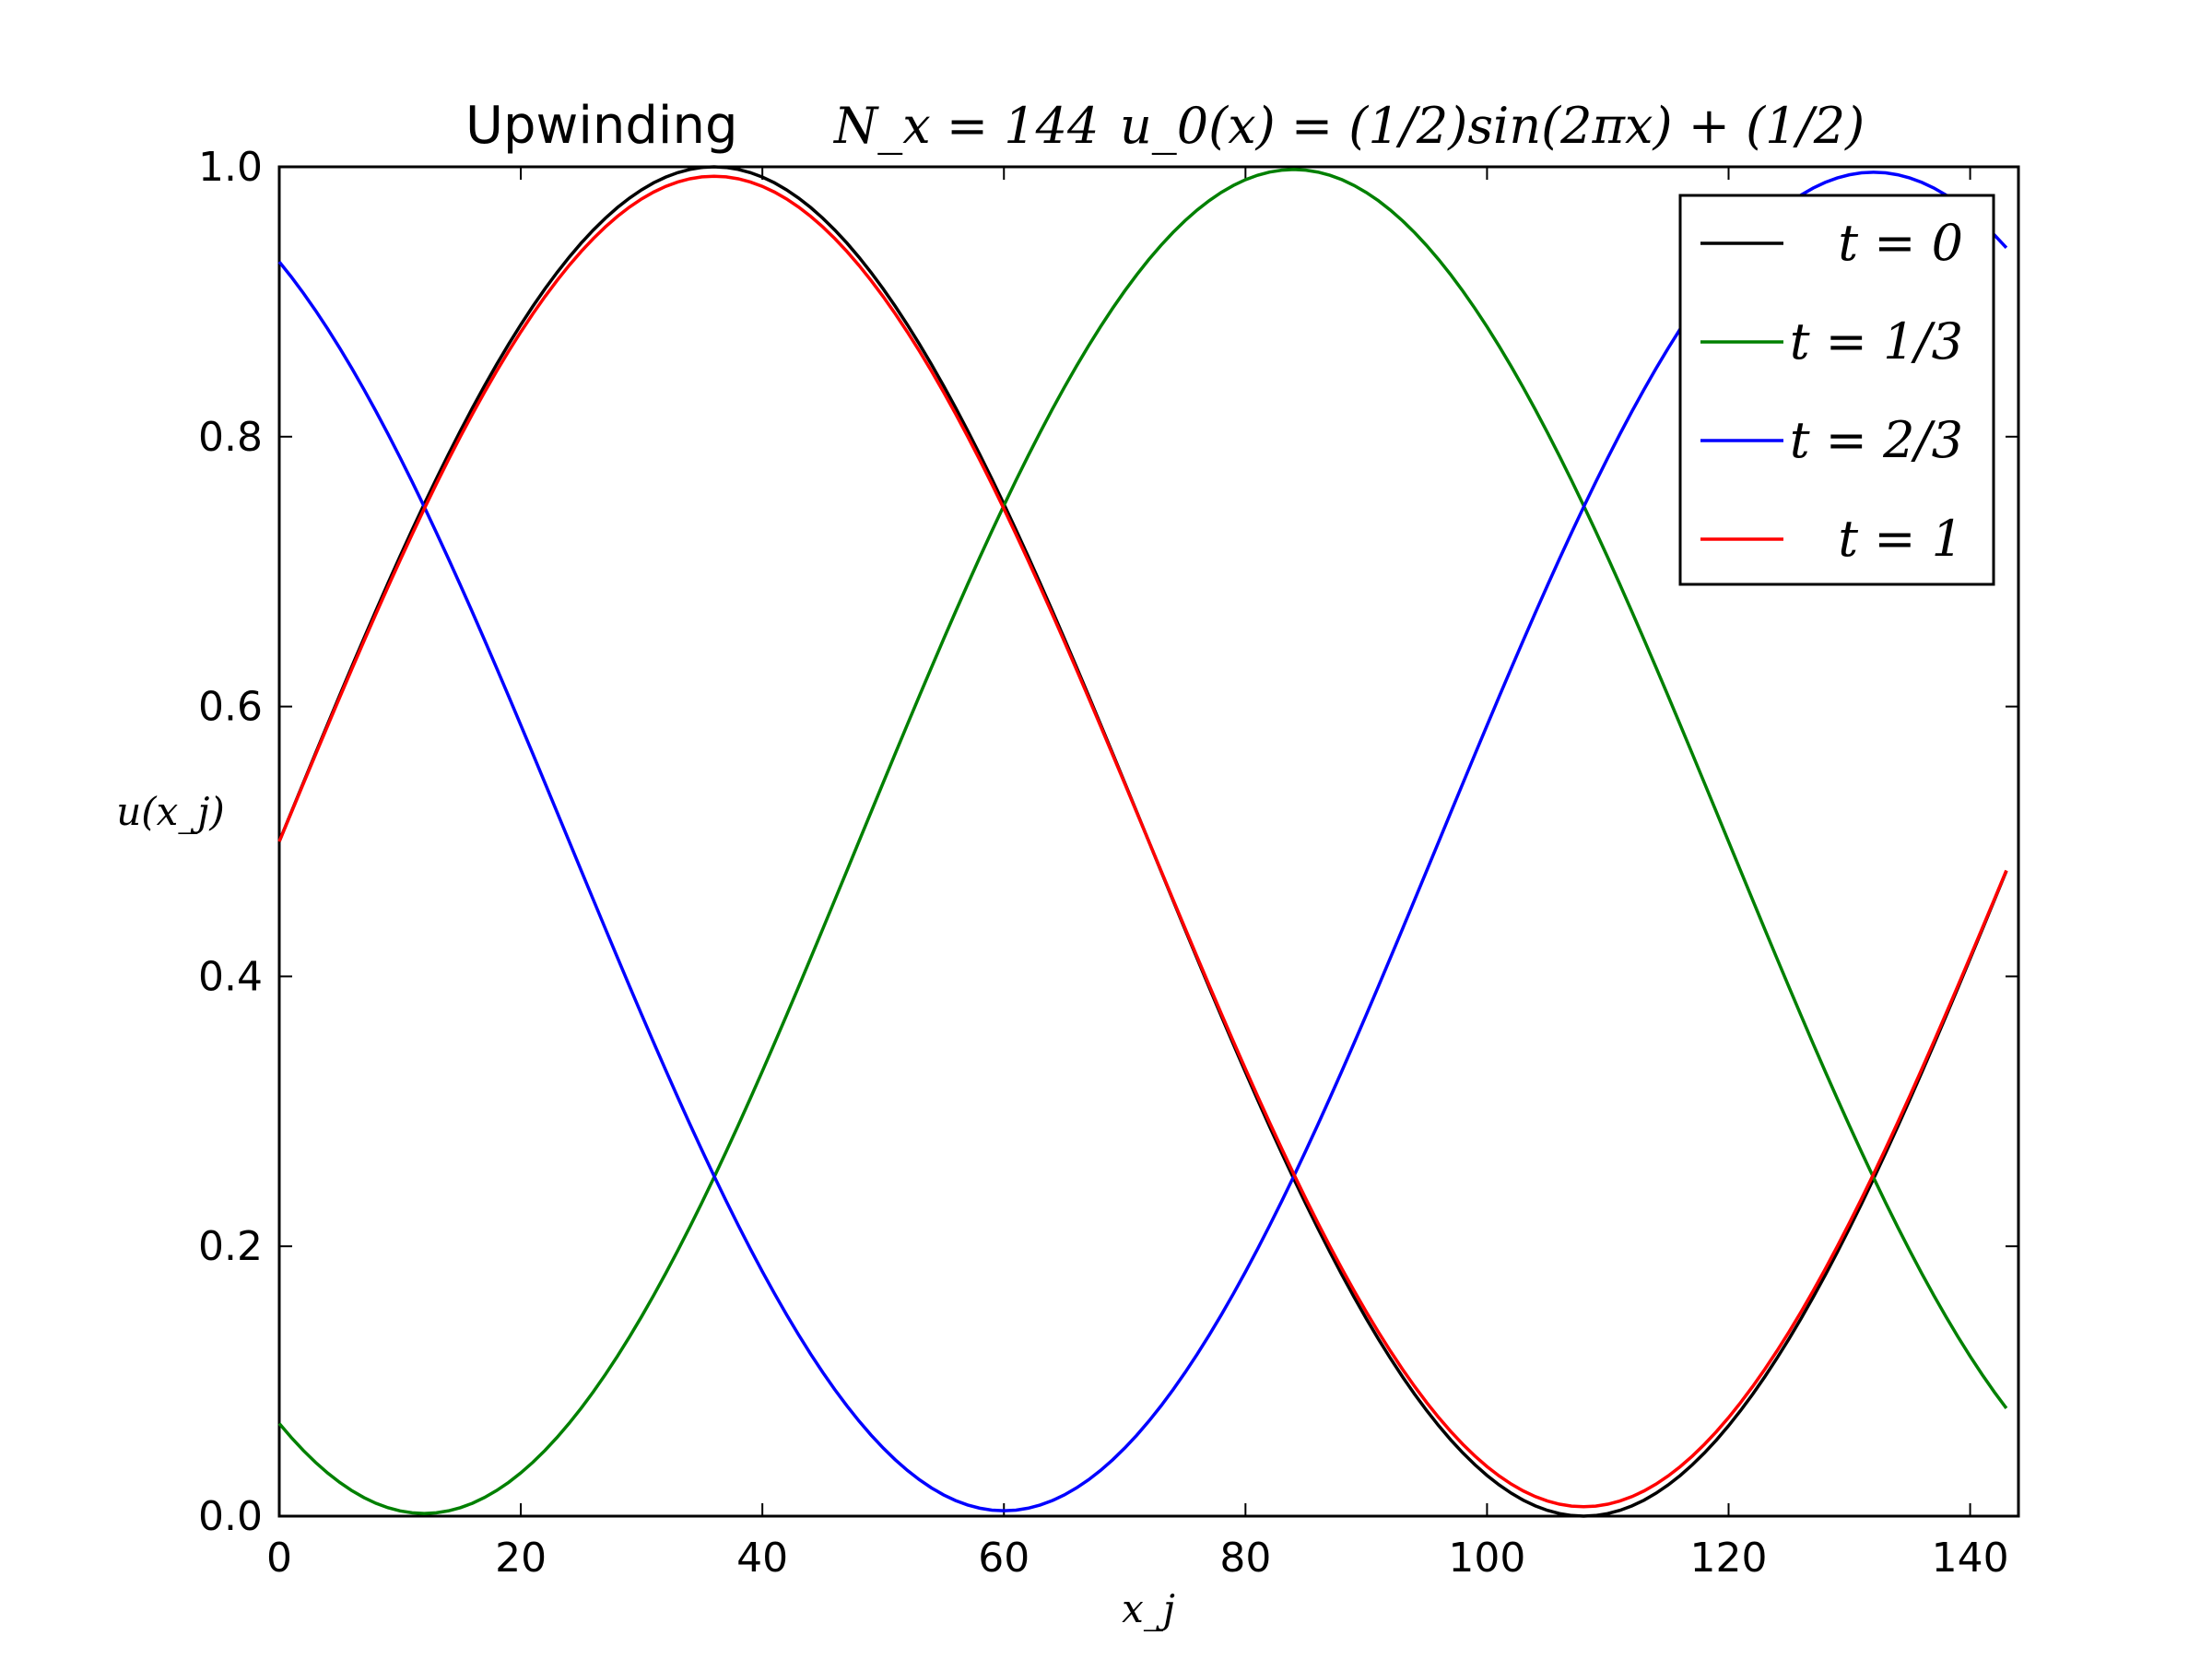  Describe the element at coordinates (230, 707) in the screenshot. I see `y-tick-label: 0.6` at that location.